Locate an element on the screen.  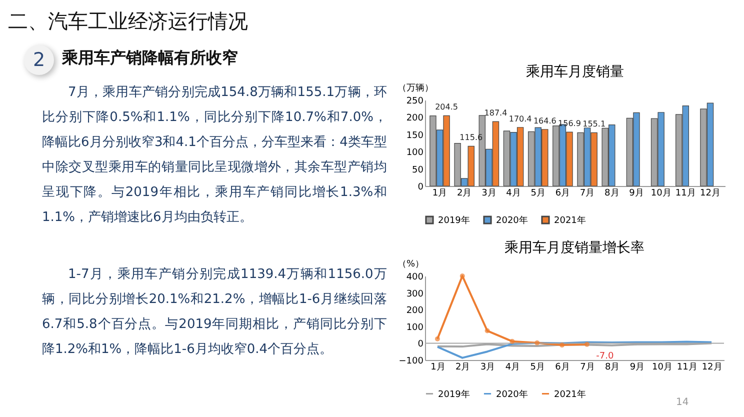
data-label: 164.6 is located at coordinates (544, 121).